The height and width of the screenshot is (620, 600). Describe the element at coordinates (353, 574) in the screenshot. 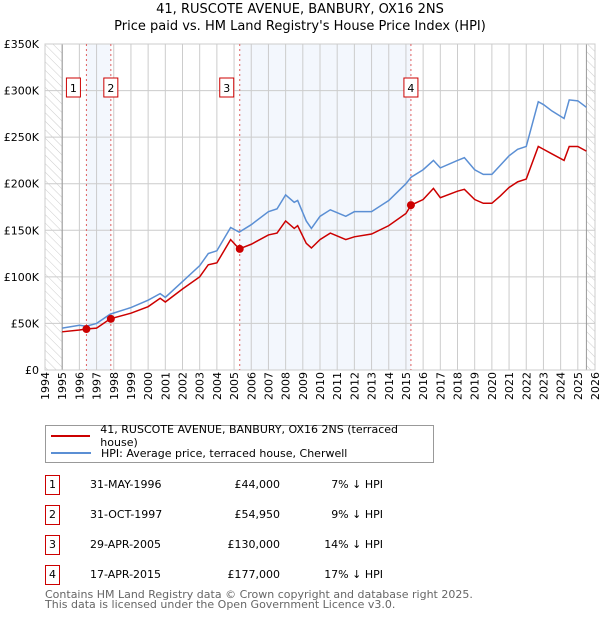

I see `transaction-pct: 17% ↓ HPI` at that location.